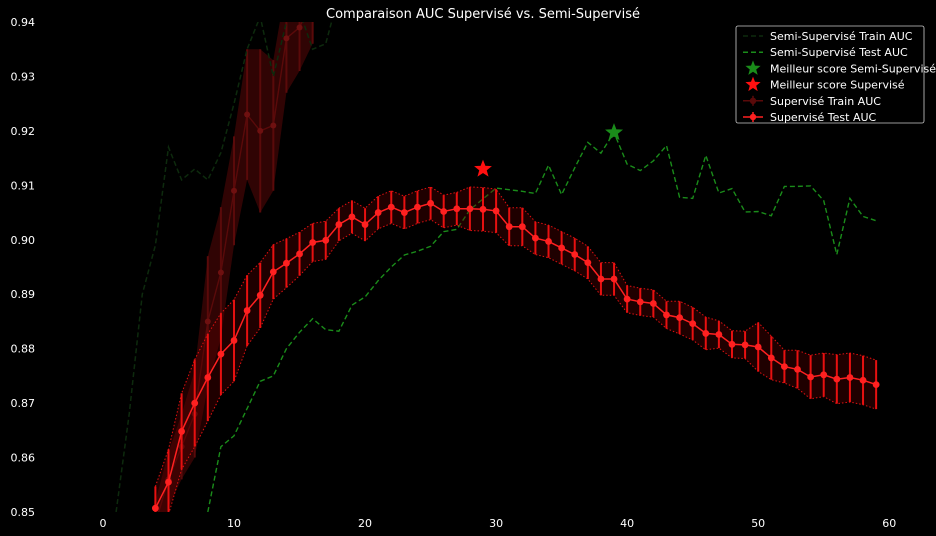 This screenshot has width=936, height=536. I want to click on x-axis: 0 10 20 30 40 50 60, so click(497, 523).